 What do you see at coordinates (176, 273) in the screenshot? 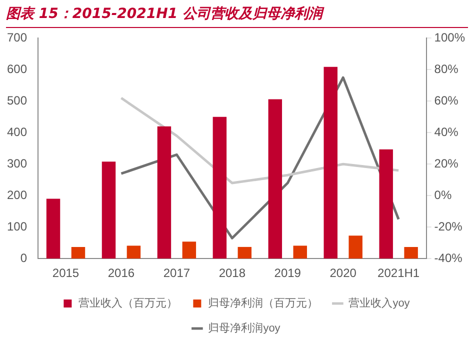
I see `x-tick-label: 2017` at bounding box center [176, 273].